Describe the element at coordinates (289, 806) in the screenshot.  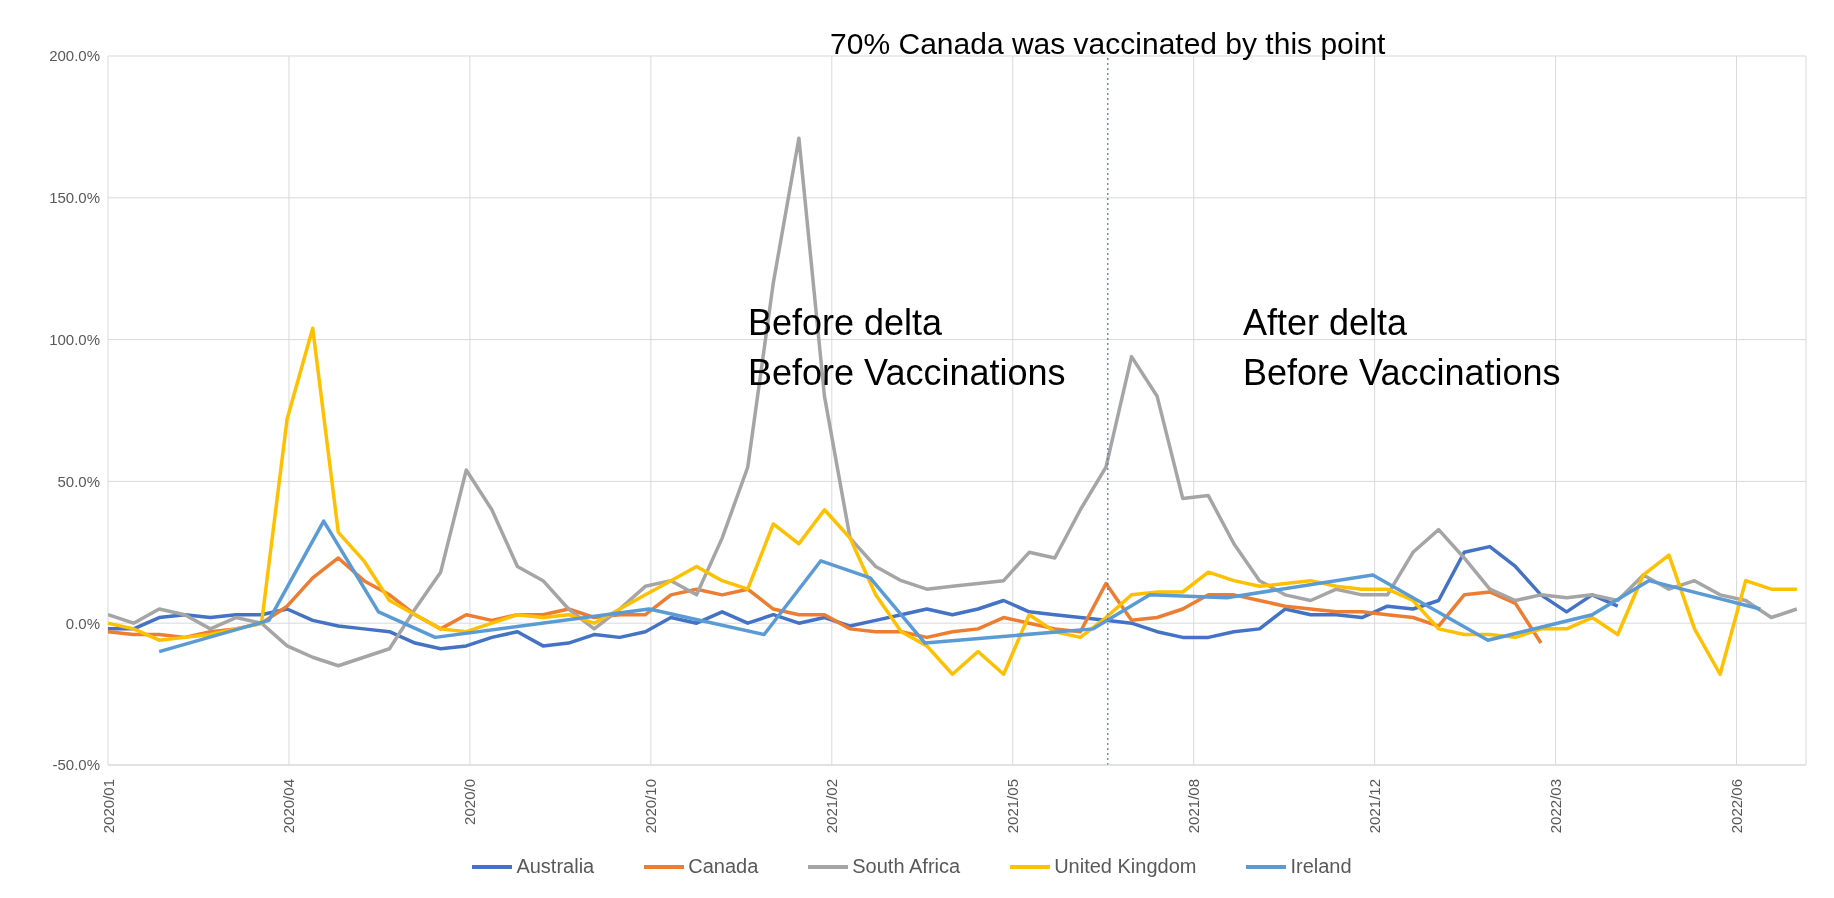
I see `x-tick-label: 2020/04` at that location.